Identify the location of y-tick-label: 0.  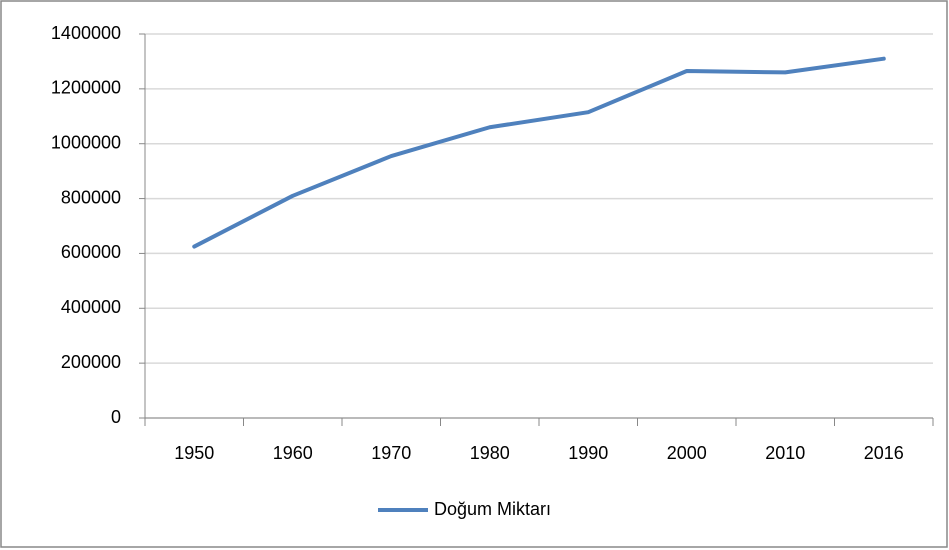
(116, 417).